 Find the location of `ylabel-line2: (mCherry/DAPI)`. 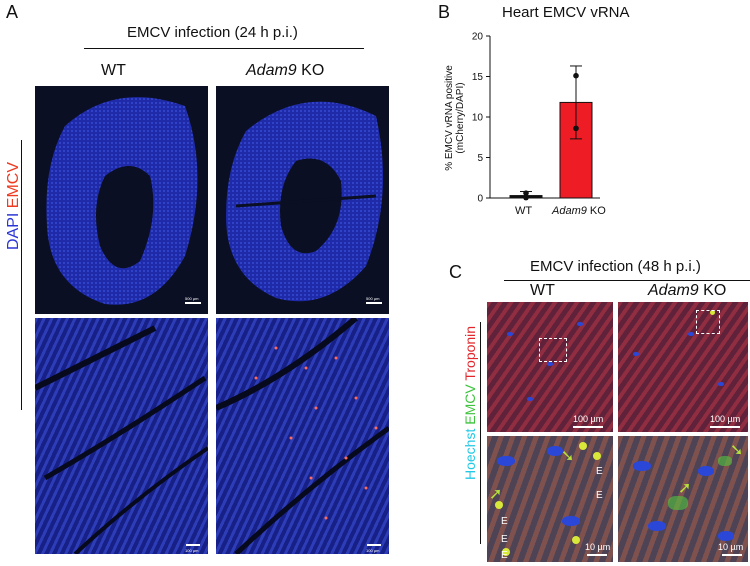

ylabel-line2: (mCherry/DAPI) is located at coordinates (460, 118).